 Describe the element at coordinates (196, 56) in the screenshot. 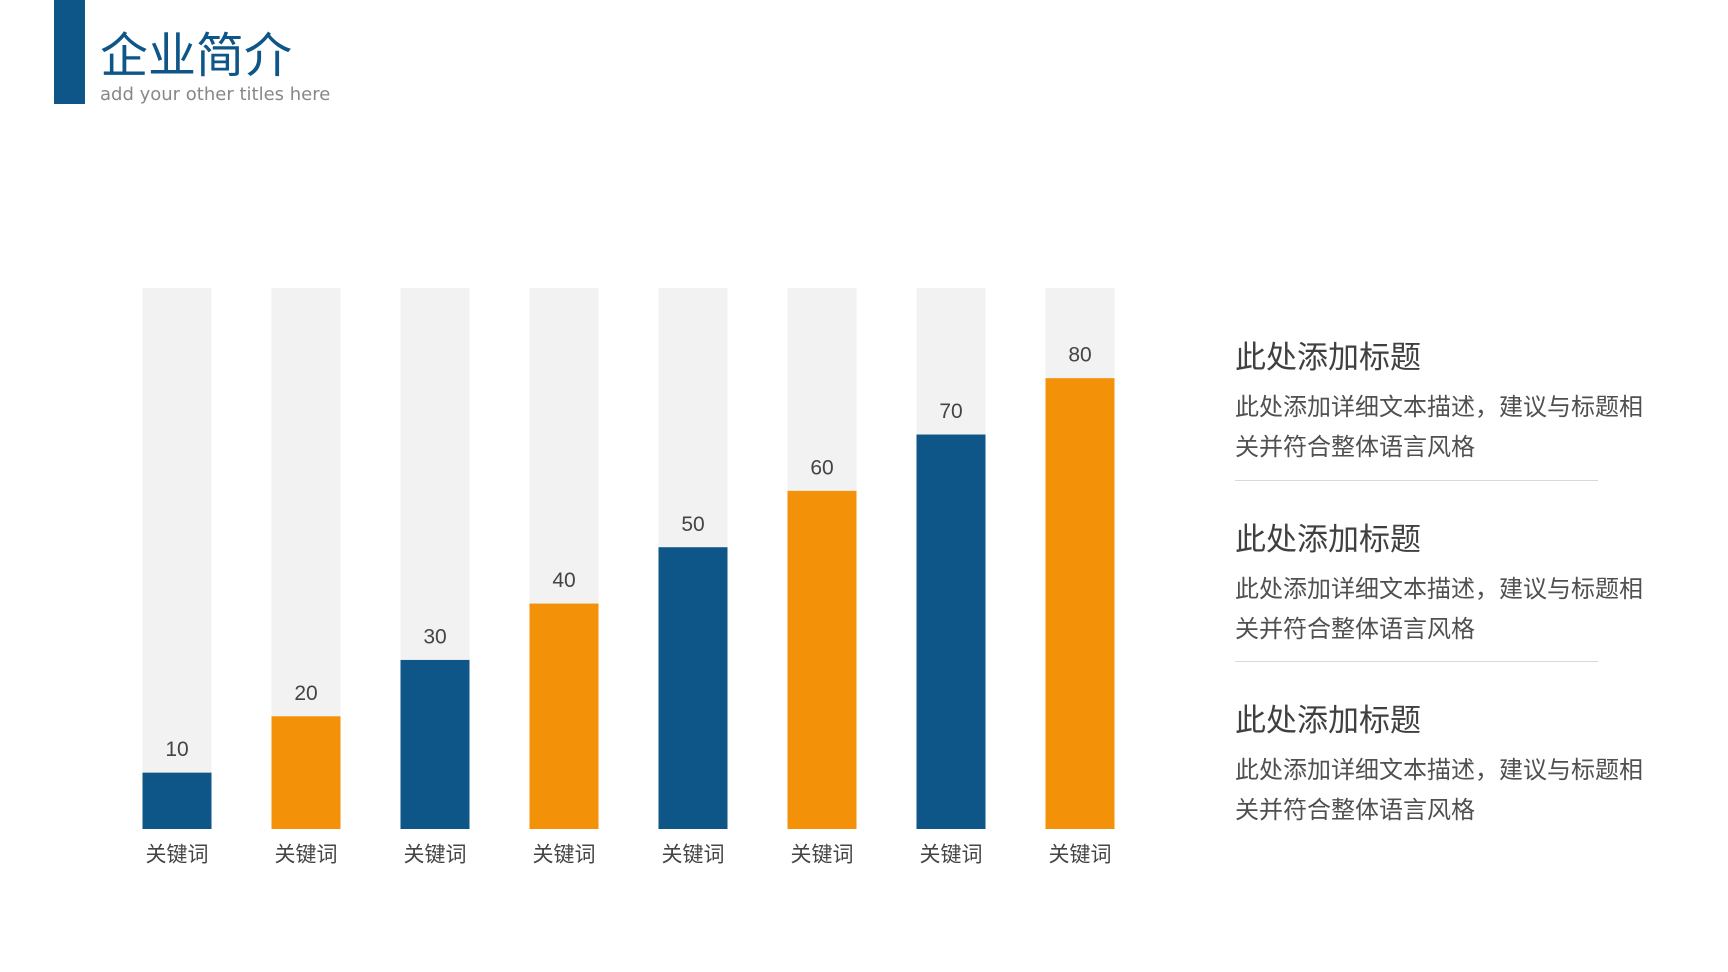

I see `page-title: 企业简介` at that location.